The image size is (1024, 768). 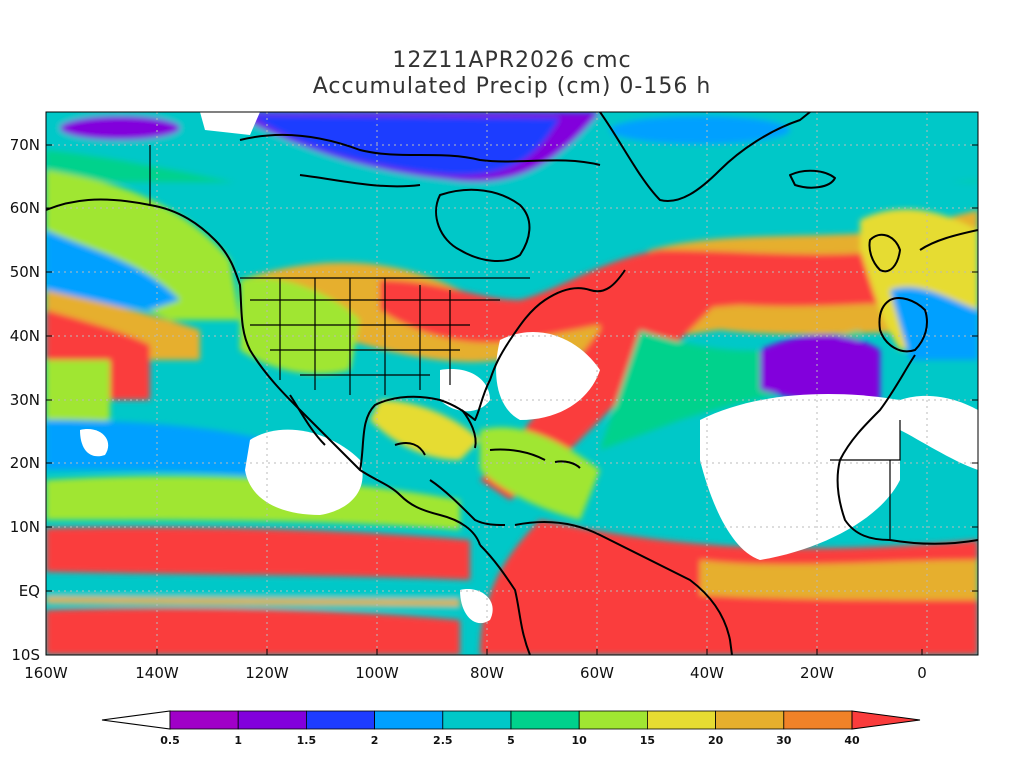 I want to click on lat-tick-label: 50N, so click(x=25, y=272).